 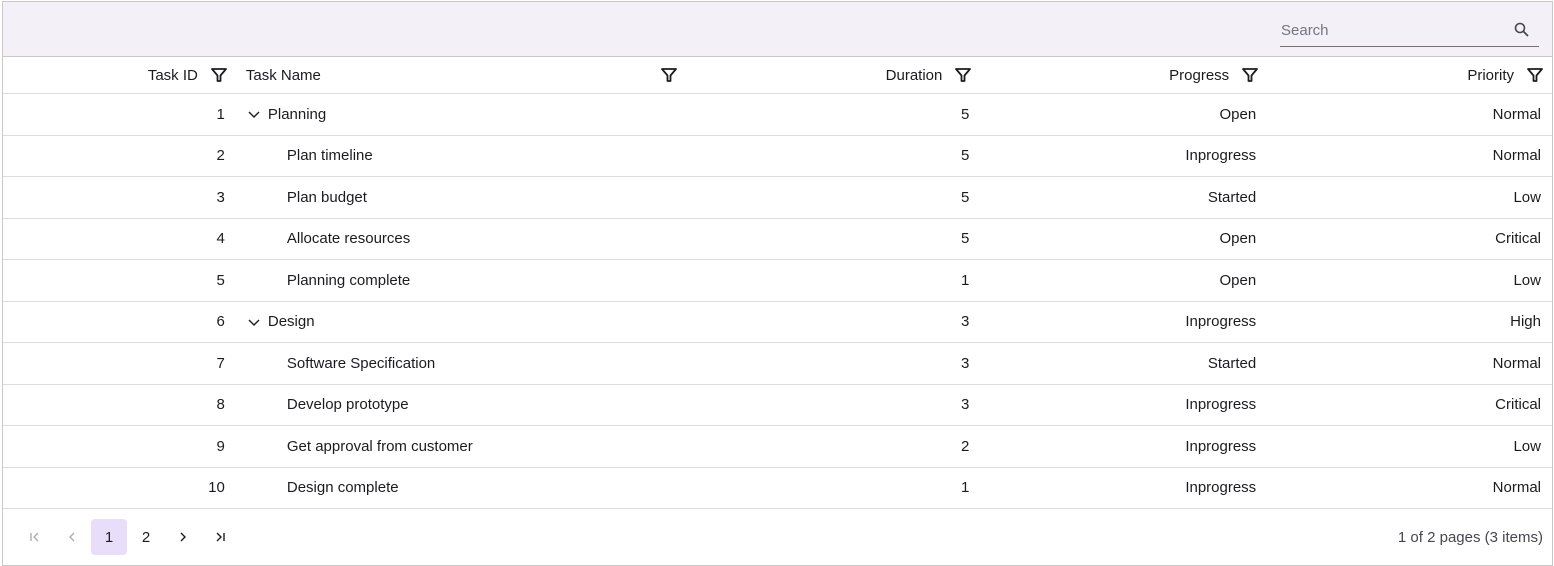 I want to click on task-name: Planning complete, so click(x=348, y=280).